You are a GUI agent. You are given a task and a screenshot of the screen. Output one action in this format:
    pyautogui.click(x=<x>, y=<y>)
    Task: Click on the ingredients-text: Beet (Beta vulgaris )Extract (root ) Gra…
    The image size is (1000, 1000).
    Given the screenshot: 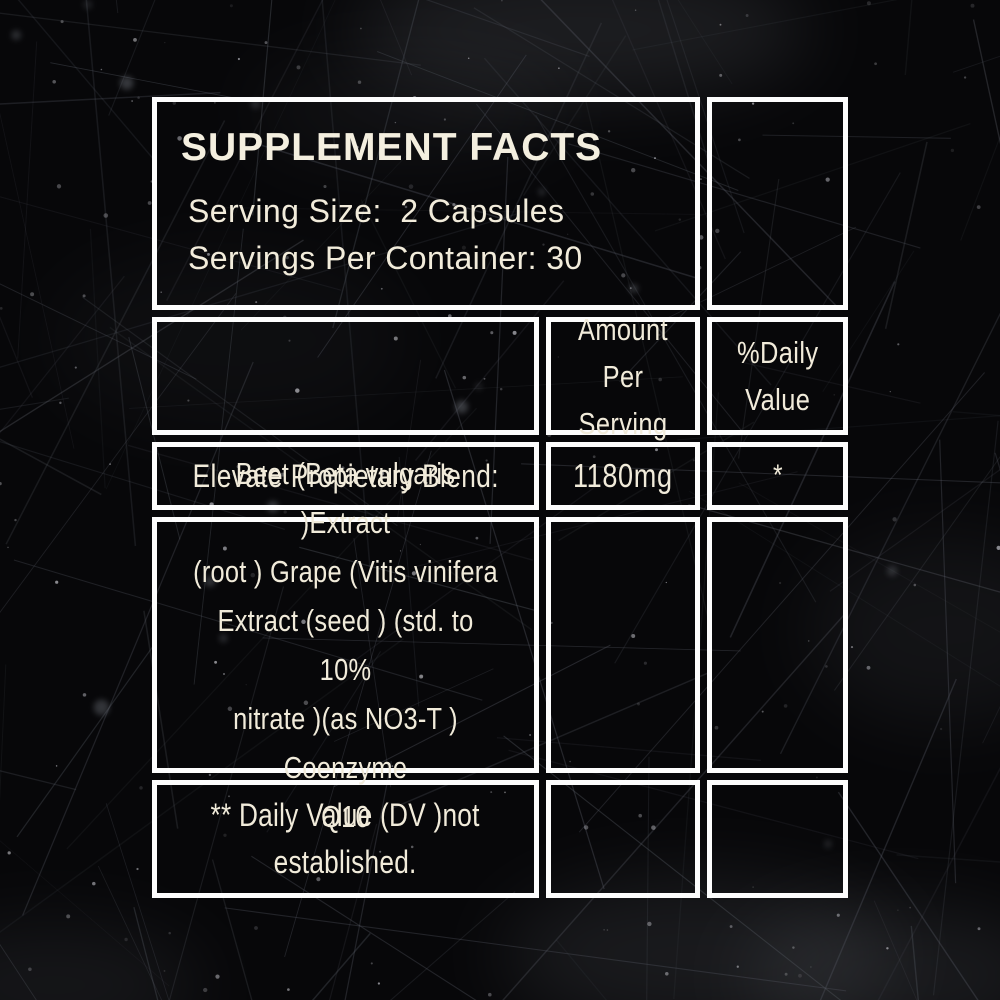 What is the action you would take?
    pyautogui.click(x=345, y=645)
    